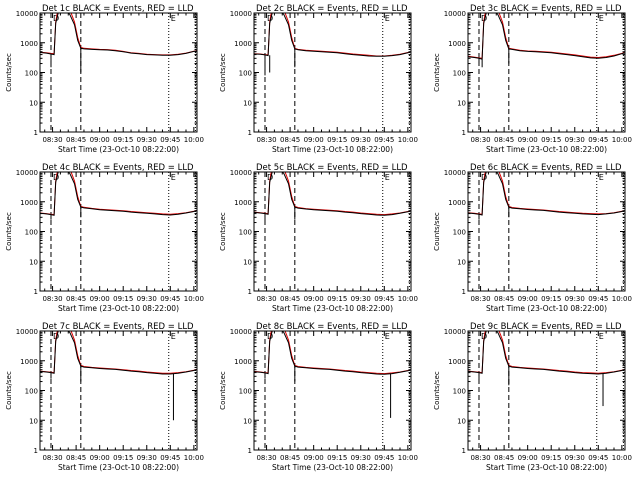  I want to click on panel-title: Det 2c BLACK = Events, RED = LLD, so click(332, 9).